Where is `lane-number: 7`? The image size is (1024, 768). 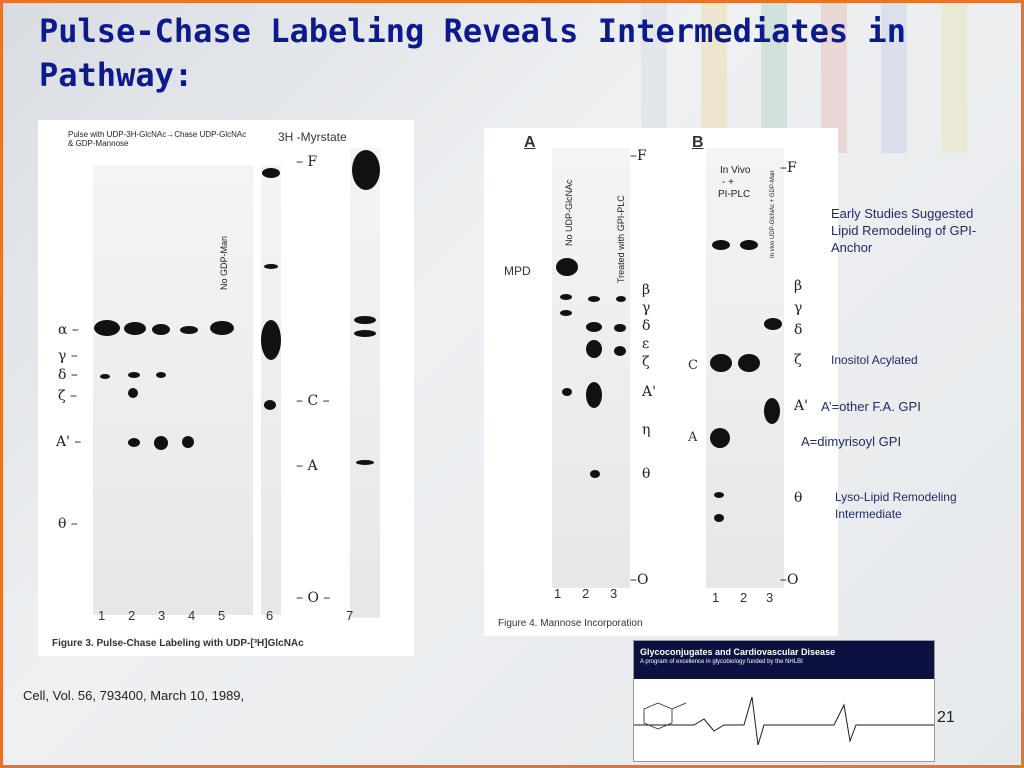 lane-number: 7 is located at coordinates (350, 615).